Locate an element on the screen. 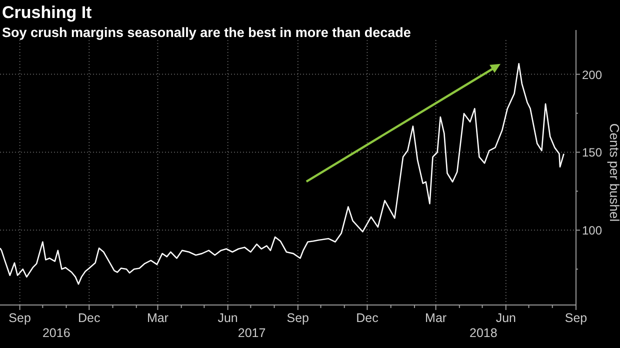  y-axis-title: Cents per bushel is located at coordinates (613, 172).